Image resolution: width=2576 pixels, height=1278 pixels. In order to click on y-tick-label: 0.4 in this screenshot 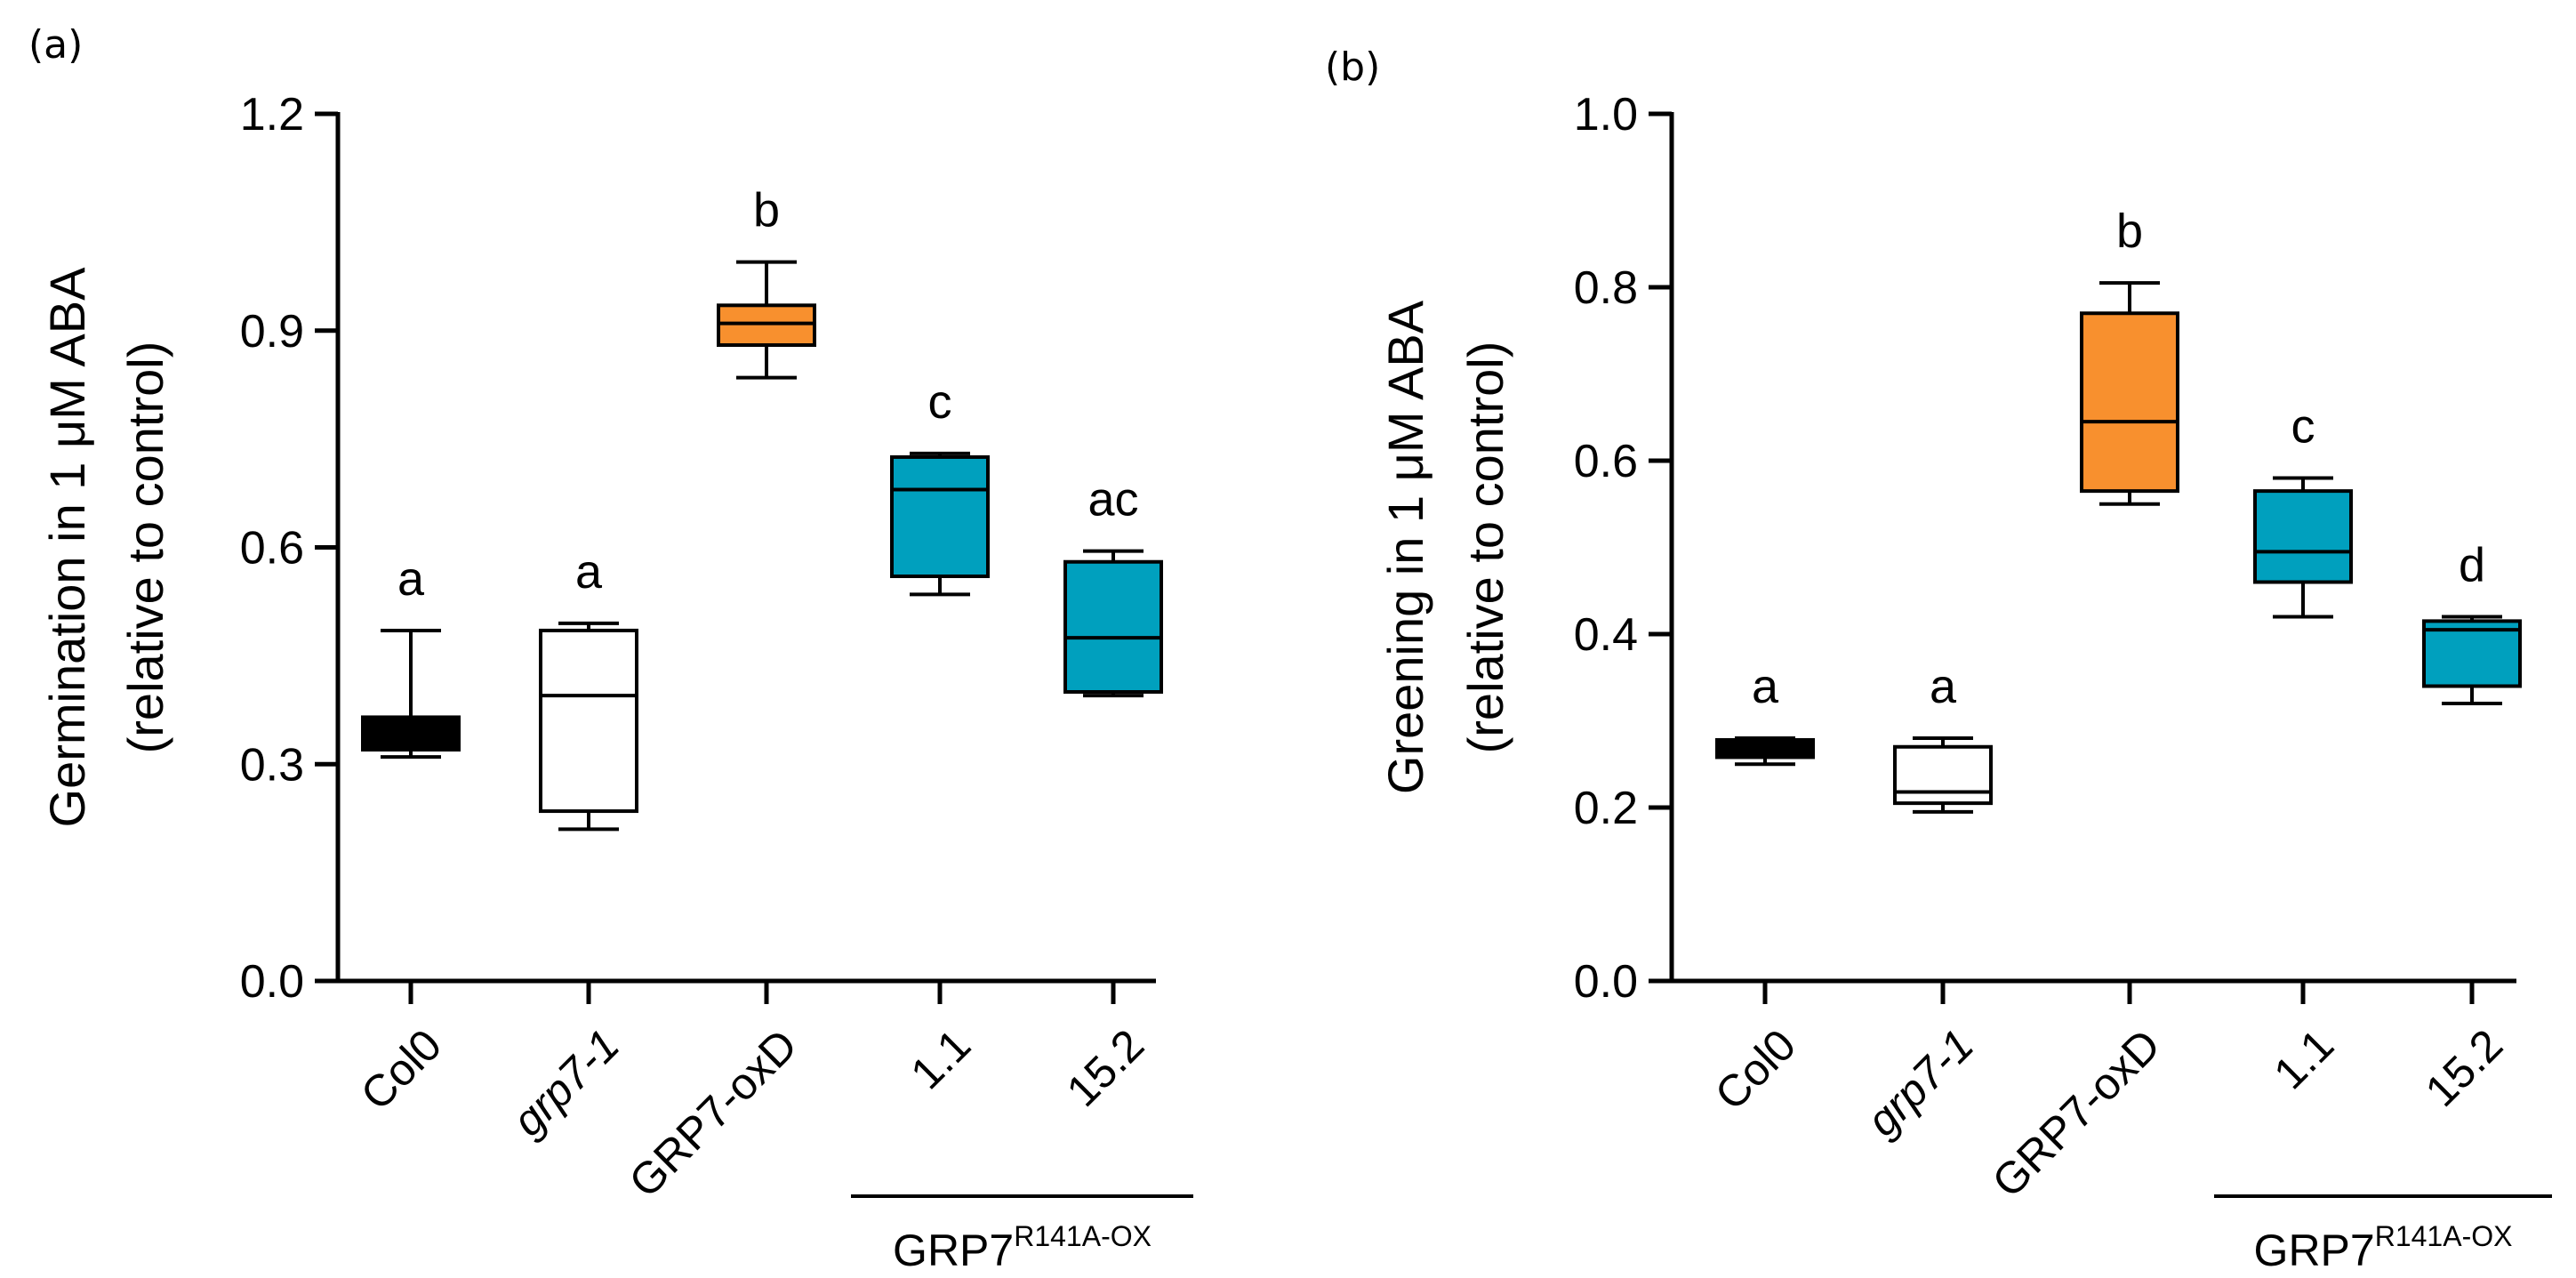, I will do `click(1606, 635)`.